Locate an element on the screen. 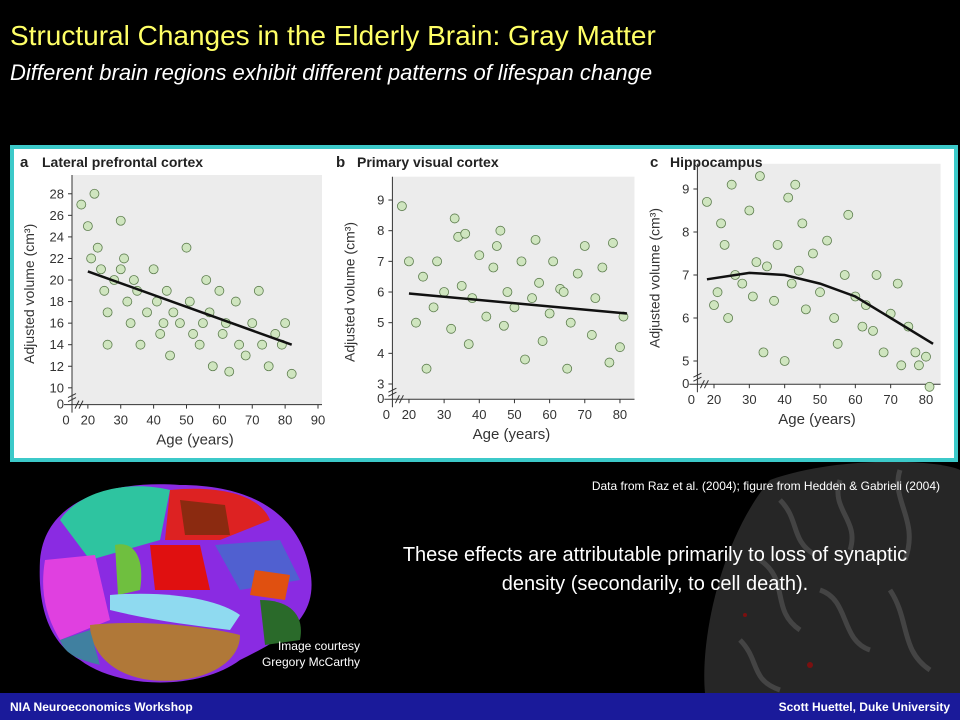 The width and height of the screenshot is (960, 720). y-tick-label: 3 is located at coordinates (380, 384).